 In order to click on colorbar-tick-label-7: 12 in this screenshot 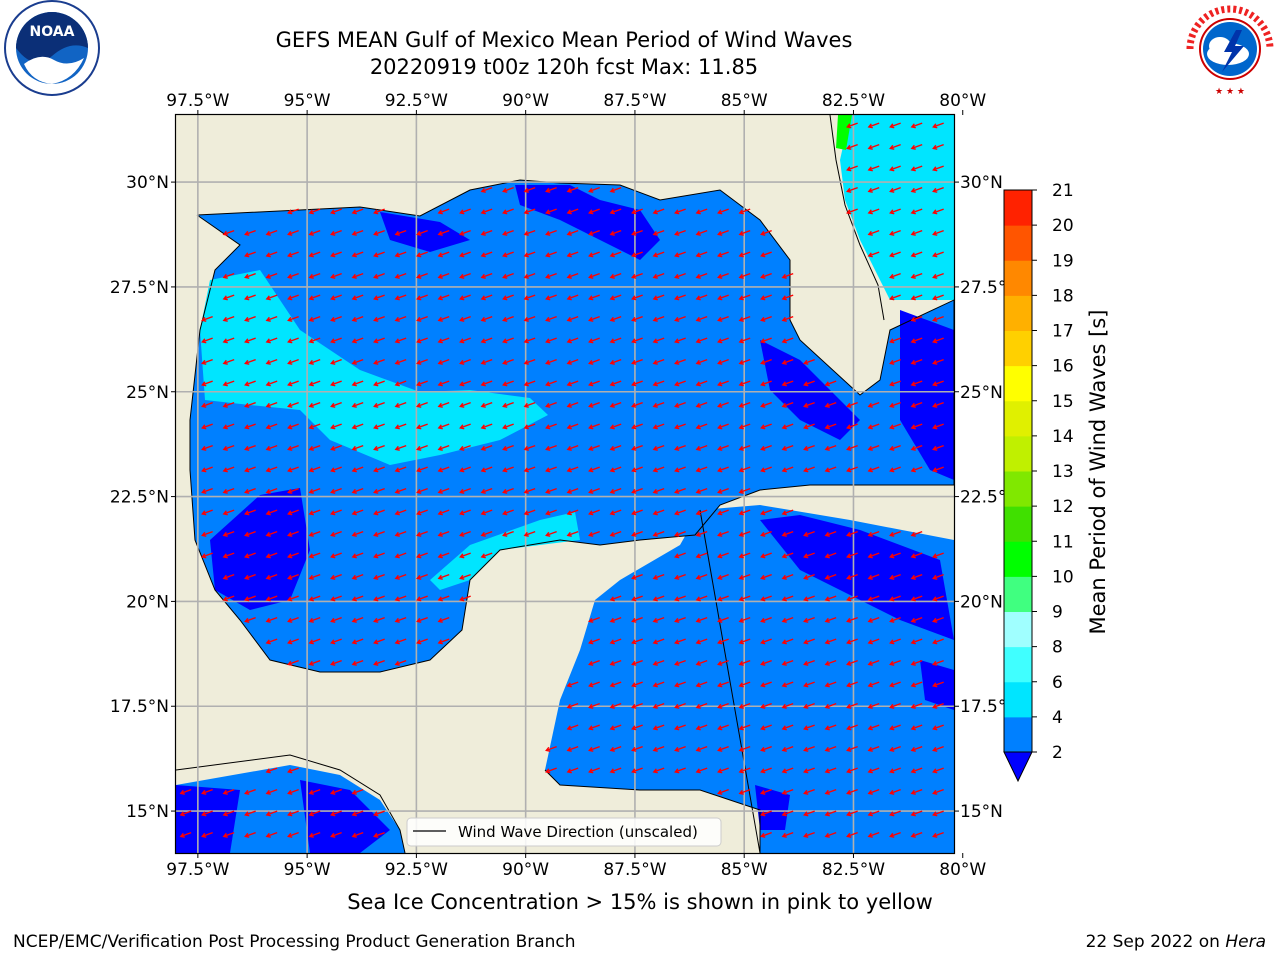, I will do `click(1063, 507)`.